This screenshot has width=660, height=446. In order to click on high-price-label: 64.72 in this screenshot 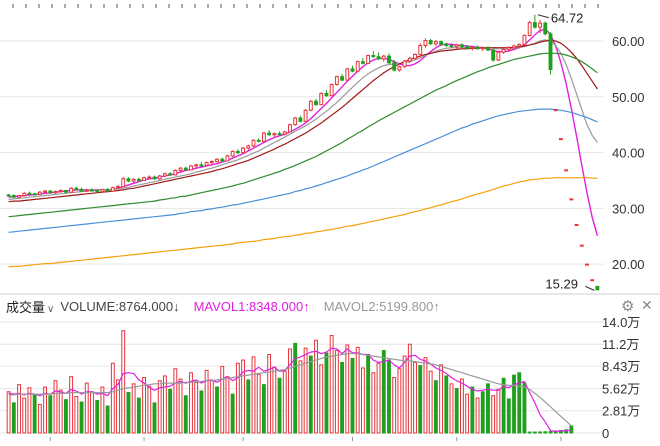, I will do `click(567, 18)`.